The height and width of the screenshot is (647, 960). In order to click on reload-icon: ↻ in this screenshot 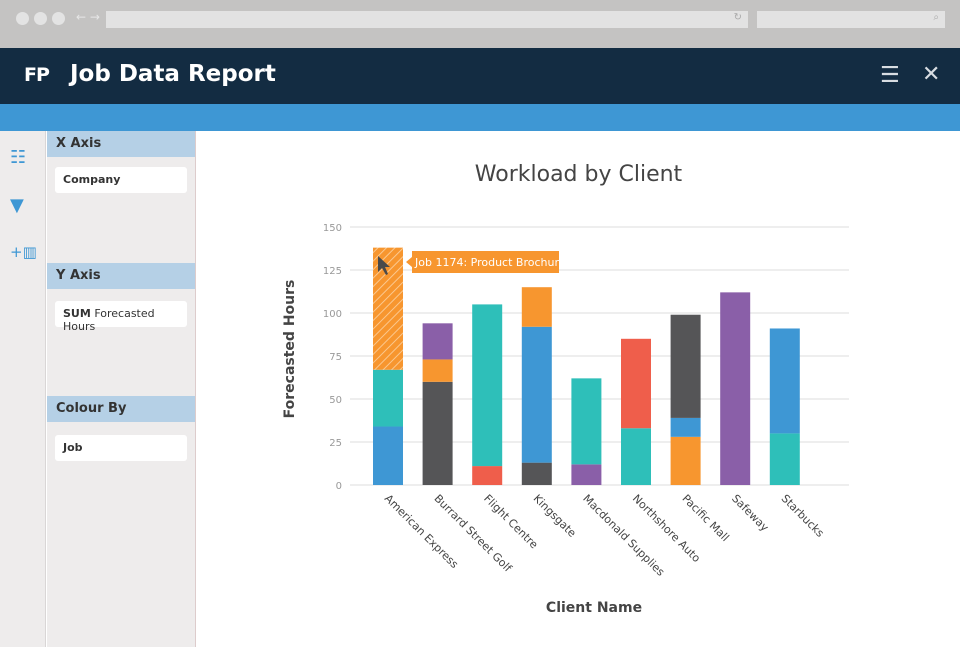, I will do `click(737, 17)`.